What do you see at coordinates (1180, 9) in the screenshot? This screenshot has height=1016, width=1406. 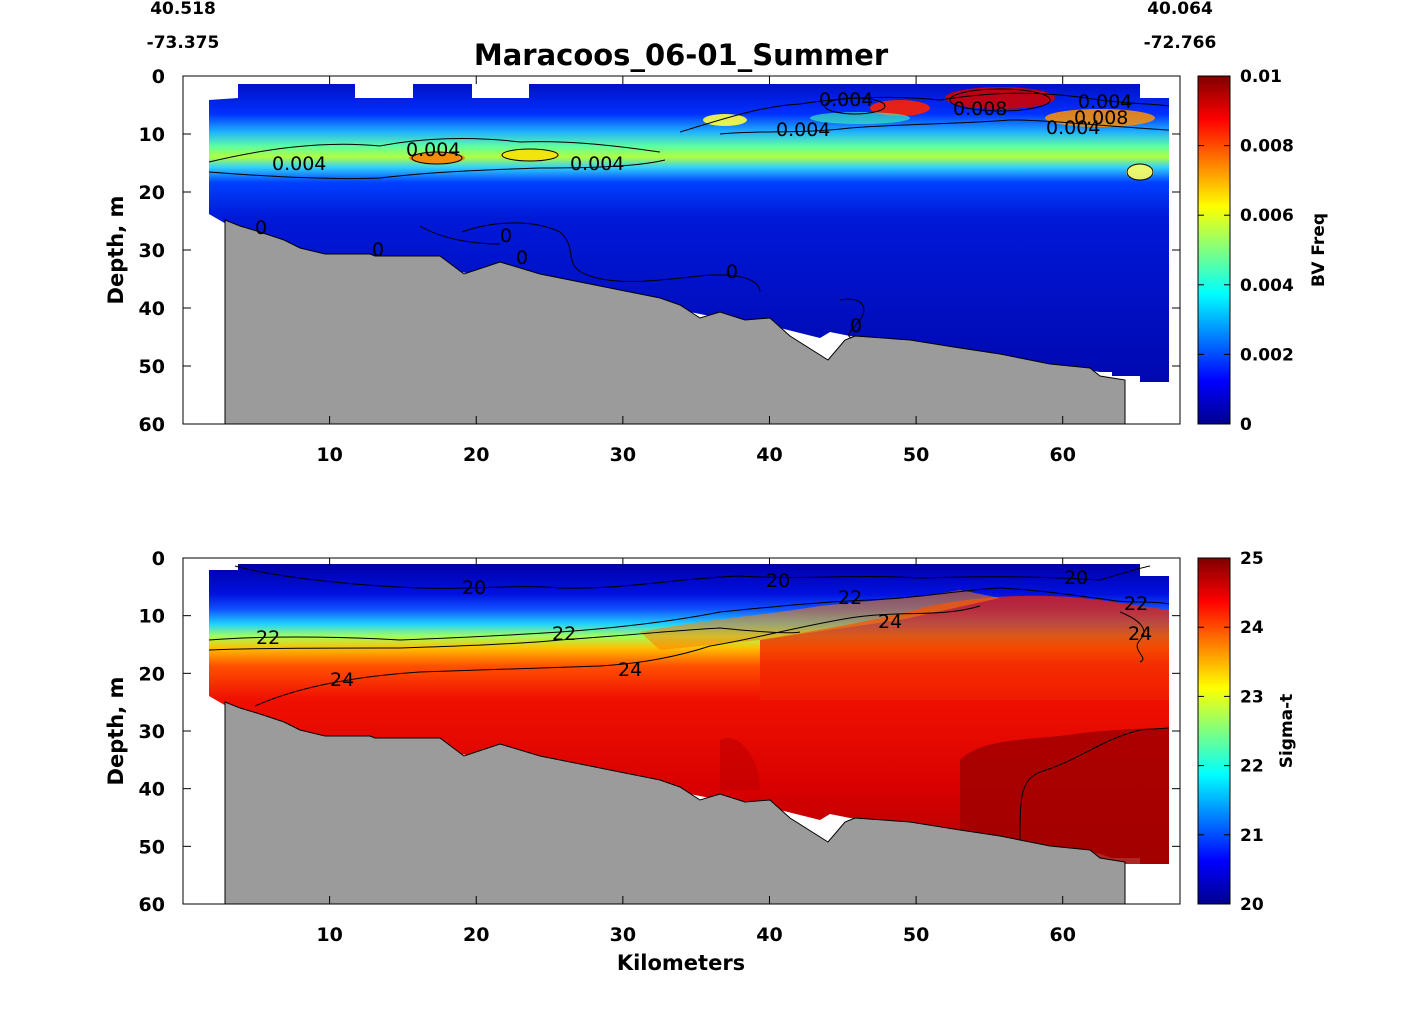 I see `end-latitude: 40.064` at bounding box center [1180, 9].